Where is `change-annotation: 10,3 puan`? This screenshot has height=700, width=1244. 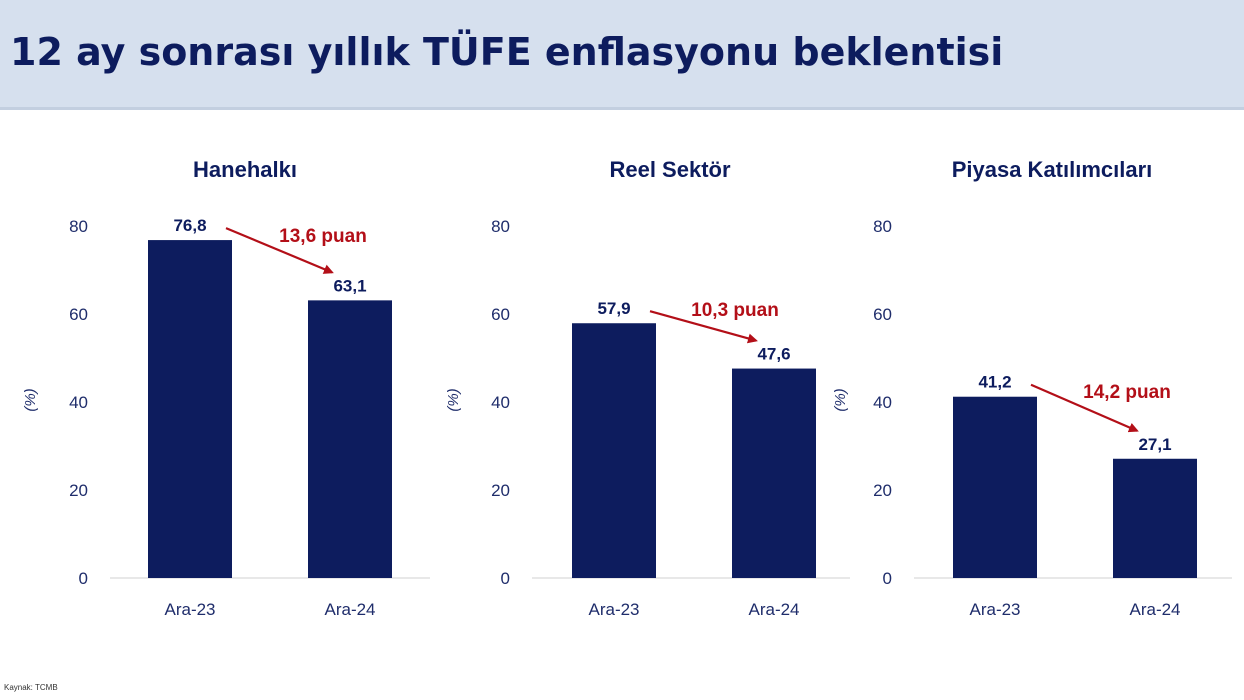 change-annotation: 10,3 puan is located at coordinates (735, 310).